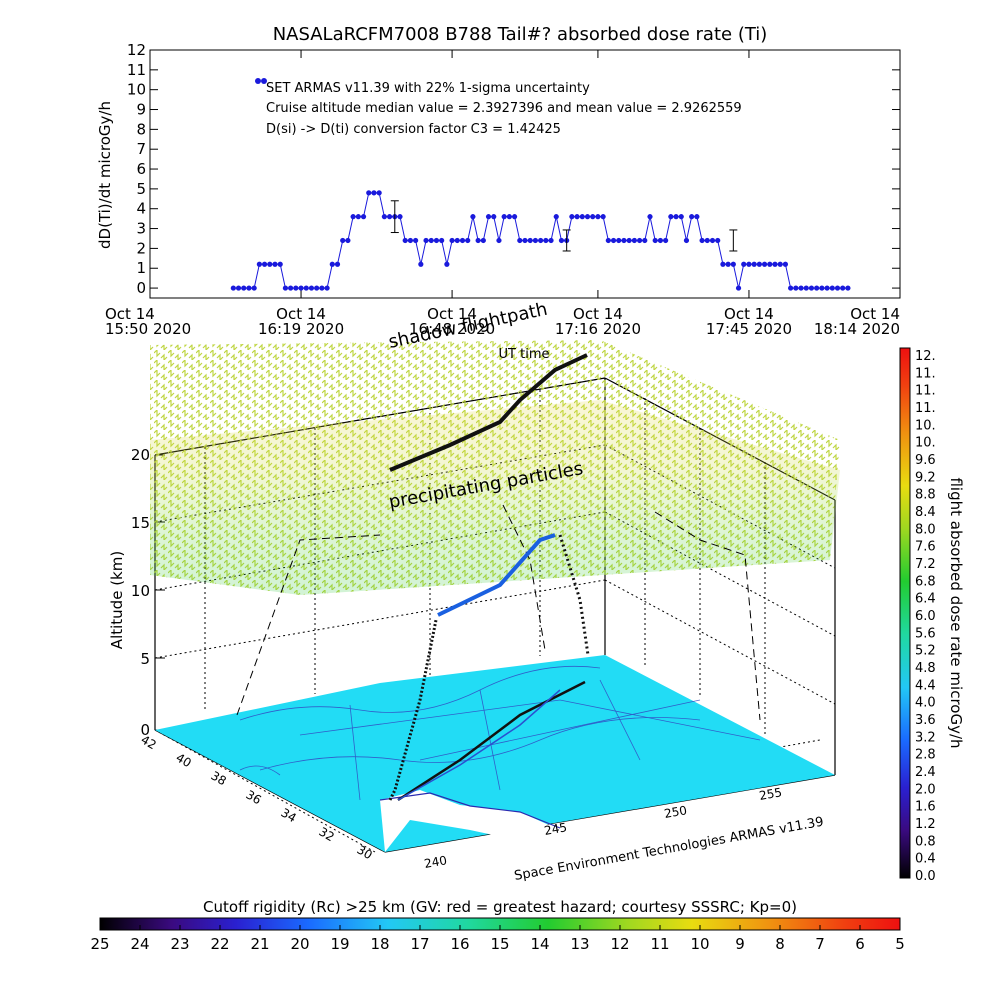 Image resolution: width=1000 pixels, height=1000 pixels. What do you see at coordinates (258, 81) in the screenshot?
I see `legend-marker` at bounding box center [258, 81].